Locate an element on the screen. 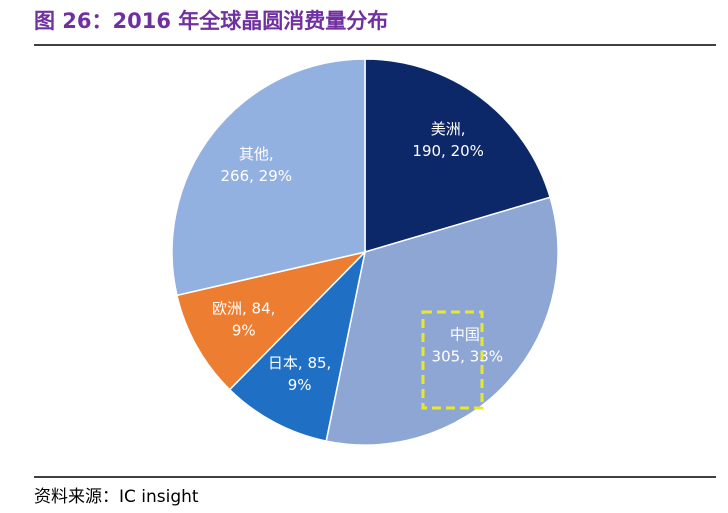 This screenshot has height=513, width=728. highlight-box is located at coordinates (452, 360).